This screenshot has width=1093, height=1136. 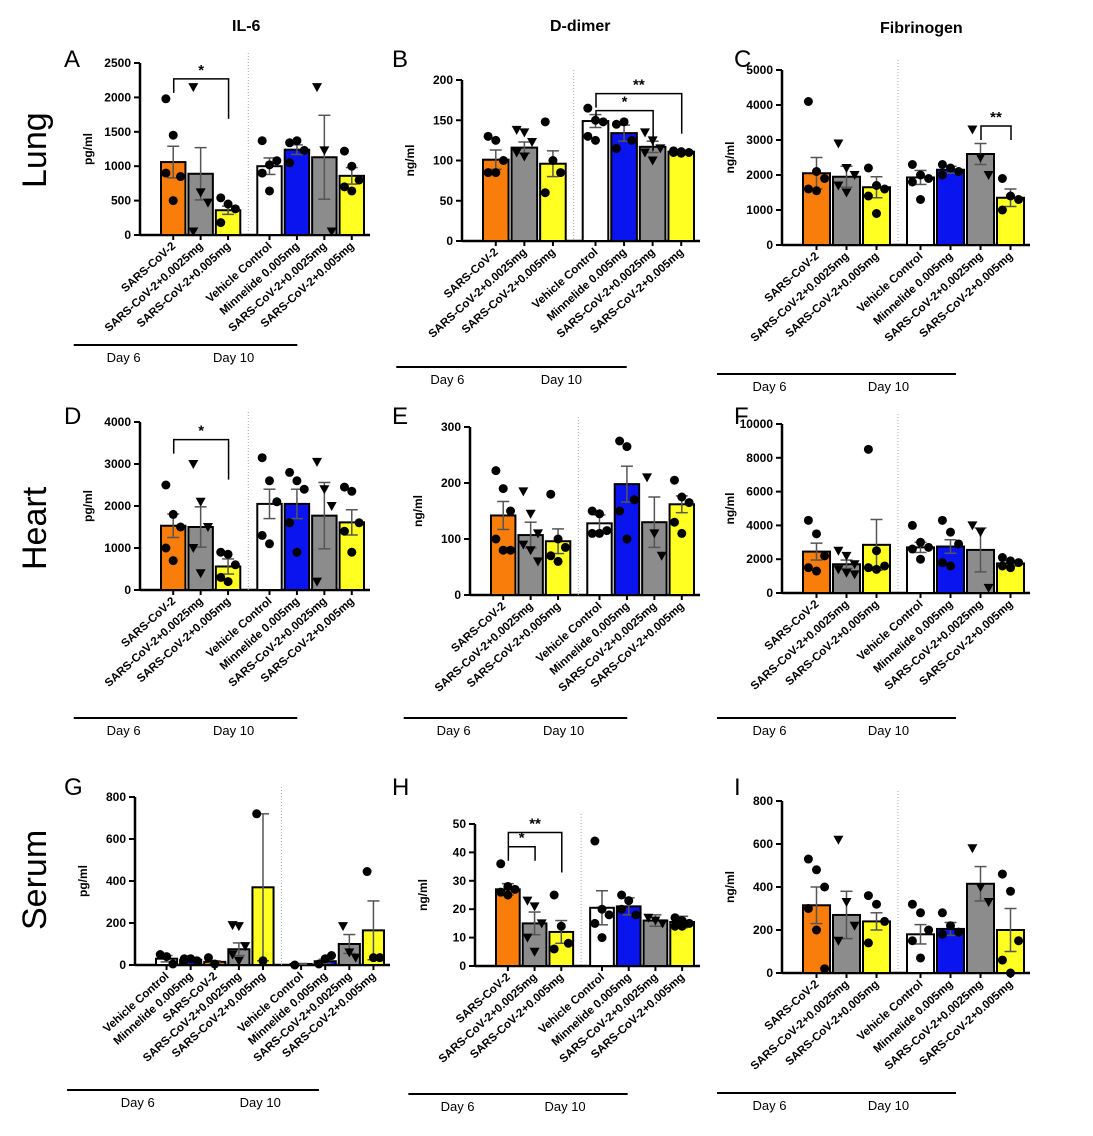 I want to click on y-tick-label: 1500, so click(x=117, y=132).